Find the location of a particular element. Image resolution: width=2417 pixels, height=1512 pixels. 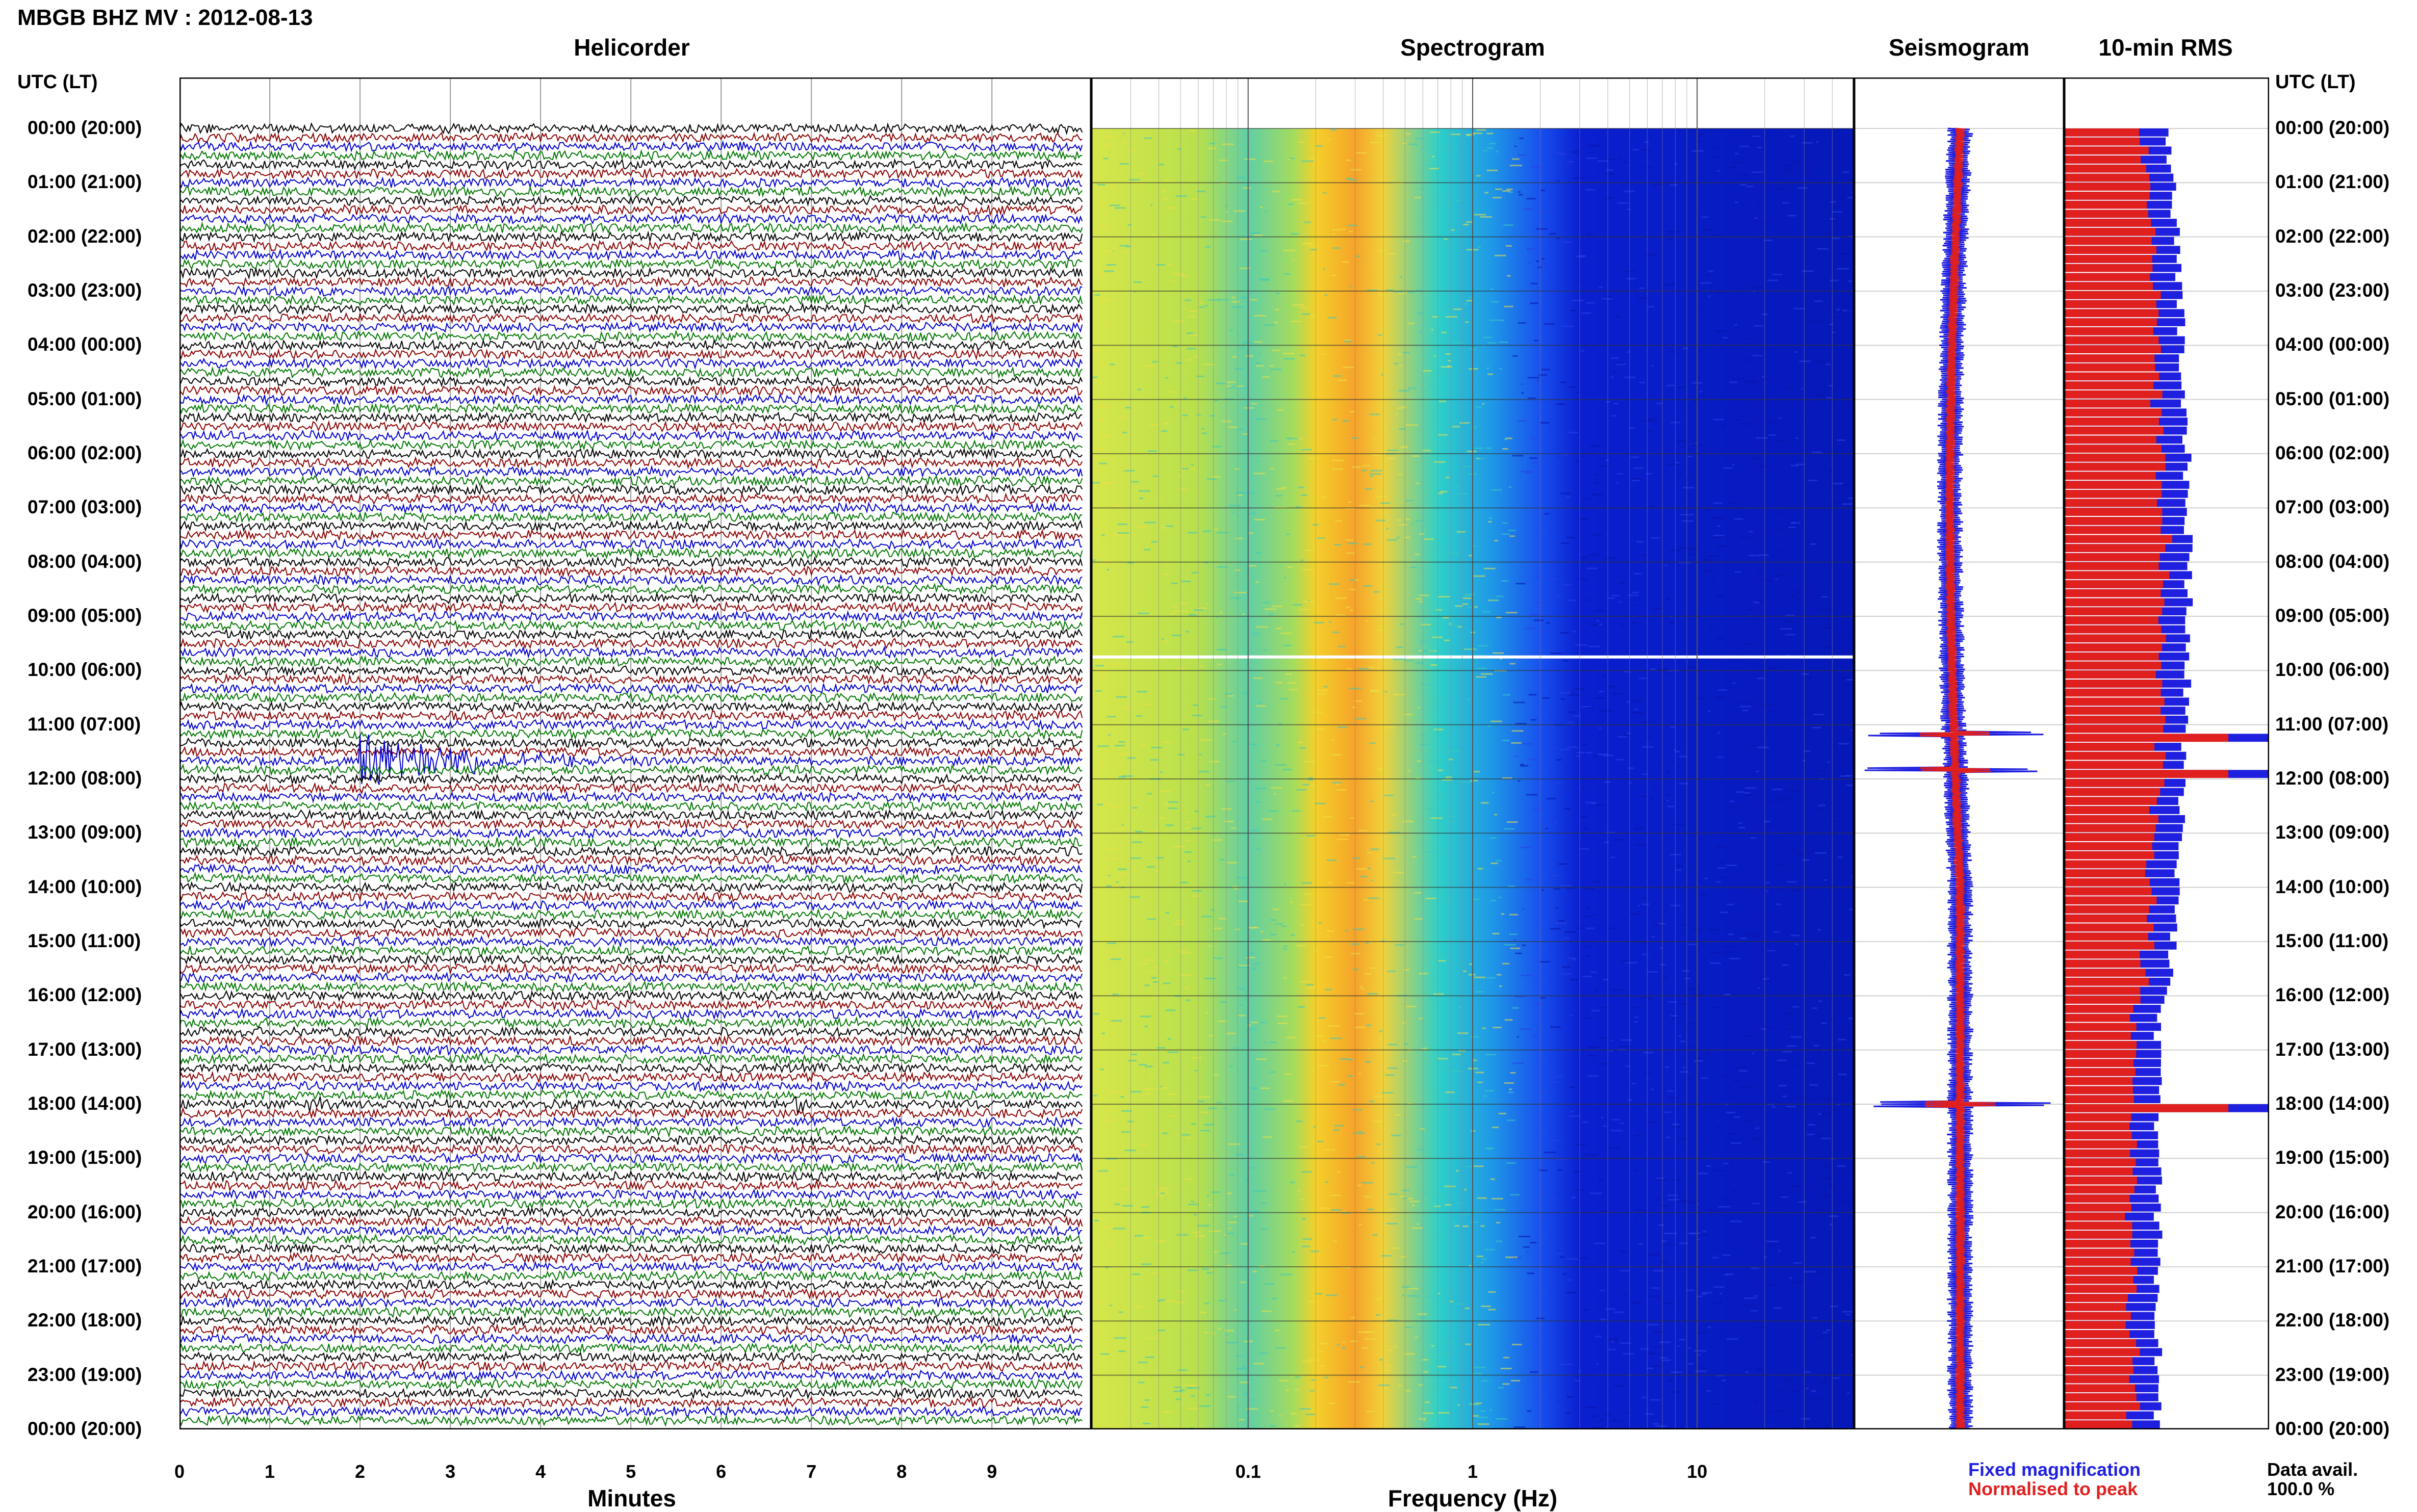

left-axis-header: UTC (LT) is located at coordinates (57, 82).